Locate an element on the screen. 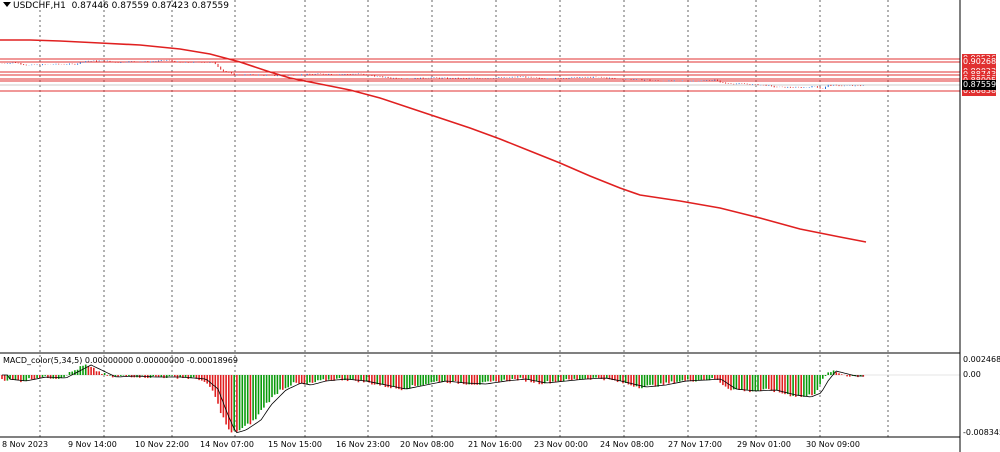  level-price-label: 0.90268 is located at coordinates (979, 62).